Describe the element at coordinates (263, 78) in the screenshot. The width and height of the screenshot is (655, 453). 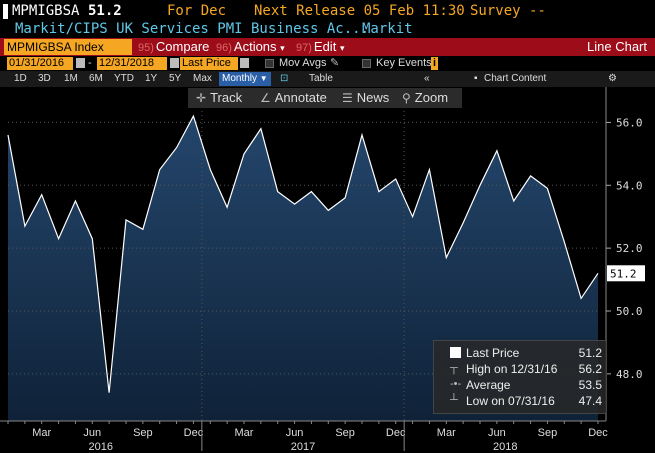
I see `frequency-caret-icon: ▼` at that location.